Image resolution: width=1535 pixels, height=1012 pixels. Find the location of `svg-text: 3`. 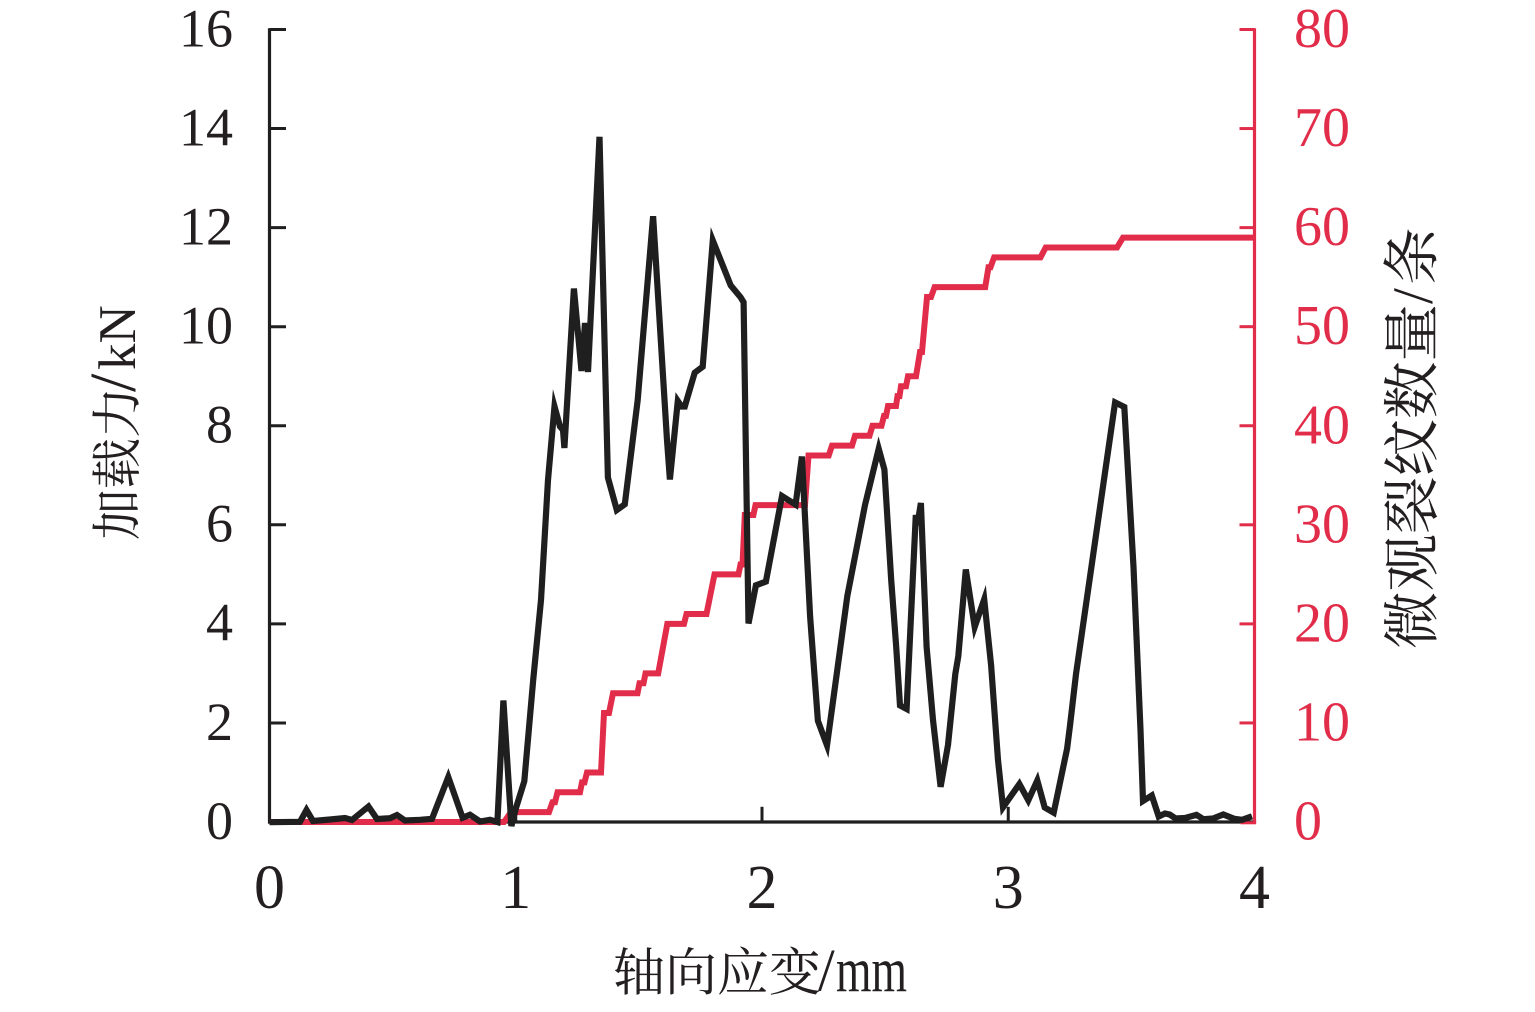

svg-text: 3 is located at coordinates (1008, 888).